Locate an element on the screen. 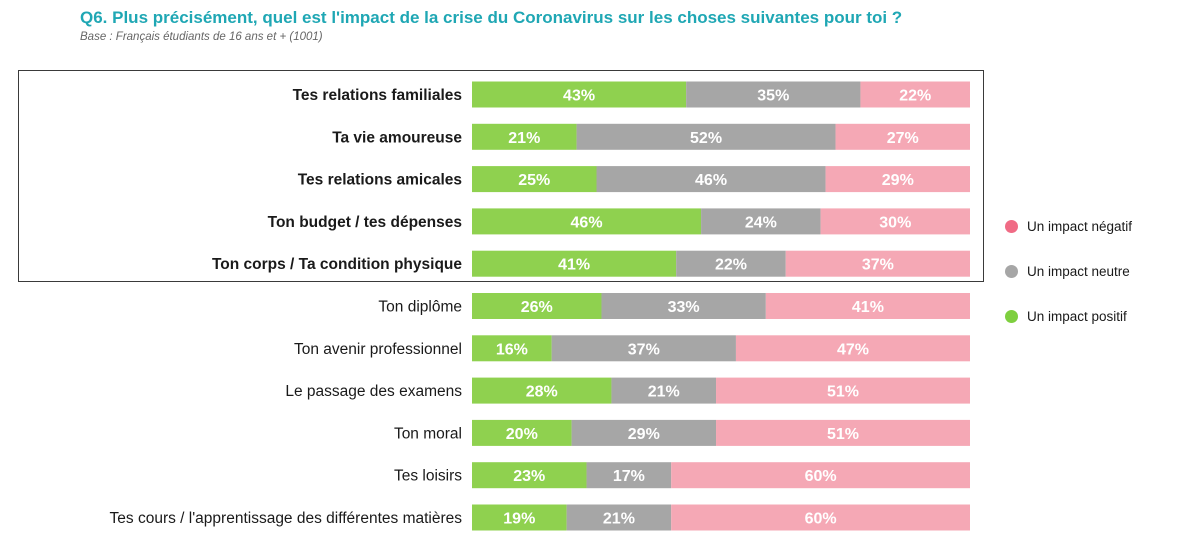 The width and height of the screenshot is (1190, 536). category-label: Le passage des examens is located at coordinates (373, 391).